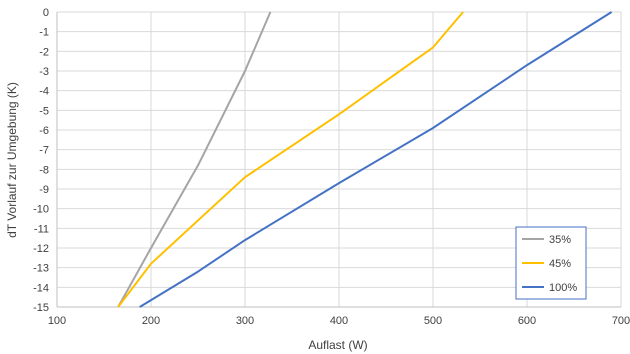 The width and height of the screenshot is (630, 354). Describe the element at coordinates (46, 13) in the screenshot. I see `y-tick-label: 0` at that location.